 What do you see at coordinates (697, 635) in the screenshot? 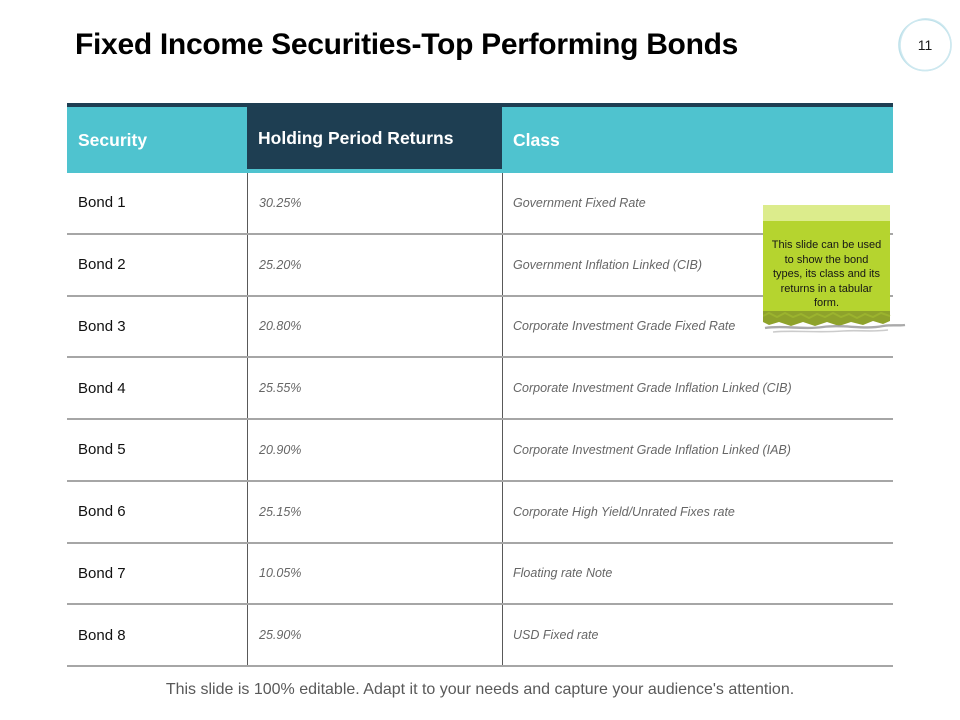
I see `class-cell: USD Fixed rate` at bounding box center [697, 635].